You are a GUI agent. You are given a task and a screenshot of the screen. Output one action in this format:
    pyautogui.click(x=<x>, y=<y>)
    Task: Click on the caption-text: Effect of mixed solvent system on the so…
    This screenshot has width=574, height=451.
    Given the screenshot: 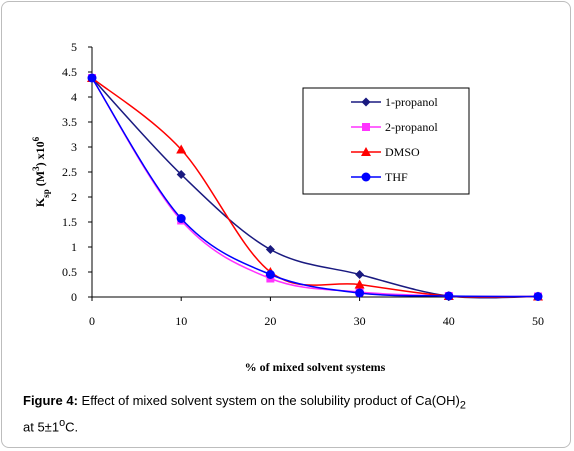 What is the action you would take?
    pyautogui.click(x=268, y=400)
    